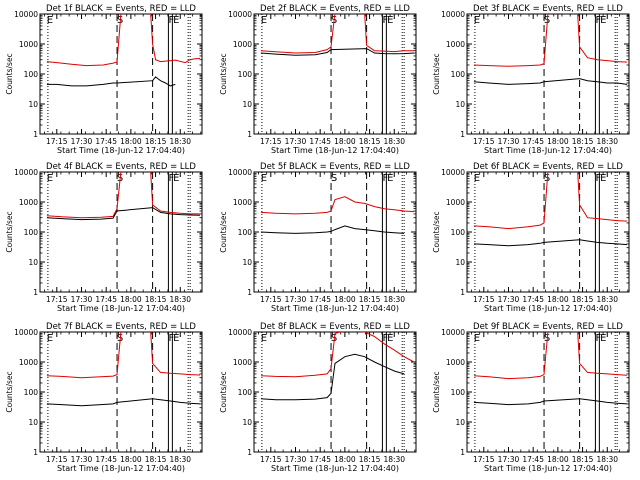 The width and height of the screenshot is (640, 480). I want to click on panel-title: Det 8f BLACK = Events, RED = LLD, so click(335, 327).